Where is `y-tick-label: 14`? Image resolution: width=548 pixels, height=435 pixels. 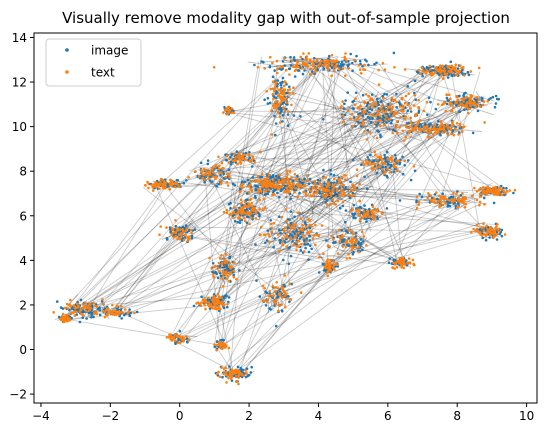
y-tick-label: 14 is located at coordinates (19, 38).